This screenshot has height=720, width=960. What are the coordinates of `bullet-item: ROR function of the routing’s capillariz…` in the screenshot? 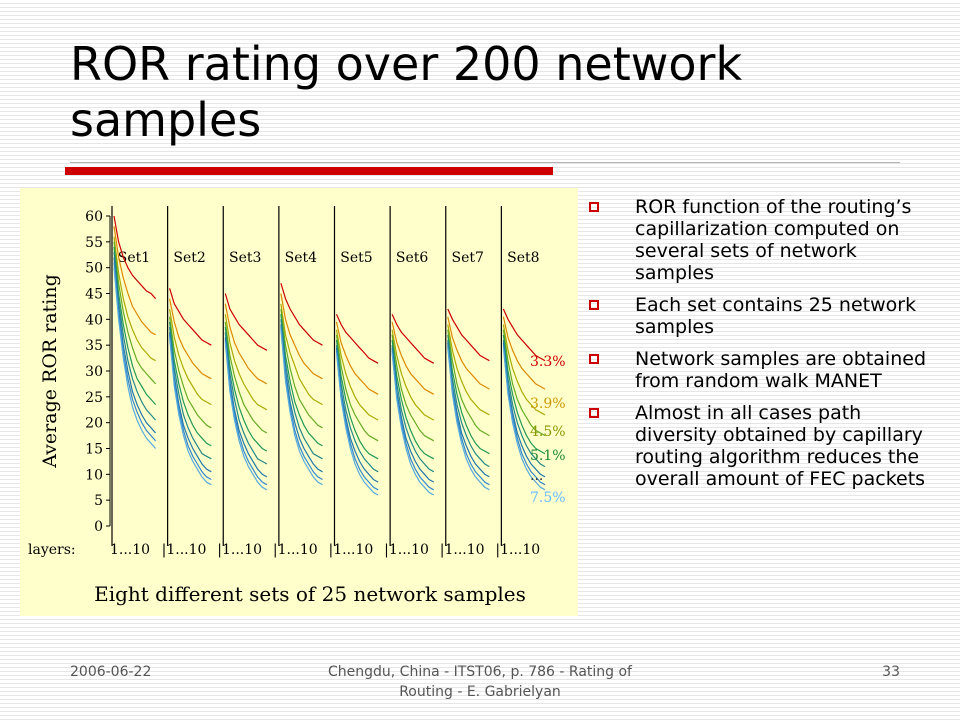 It's located at (757, 240).